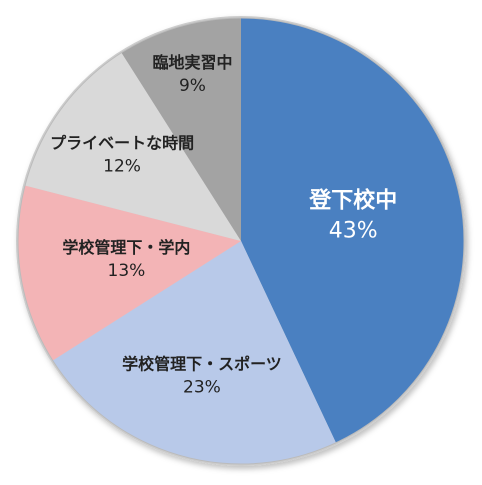 This screenshot has height=485, width=482. Describe the element at coordinates (127, 271) in the screenshot. I see `value-label: 13%` at that location.